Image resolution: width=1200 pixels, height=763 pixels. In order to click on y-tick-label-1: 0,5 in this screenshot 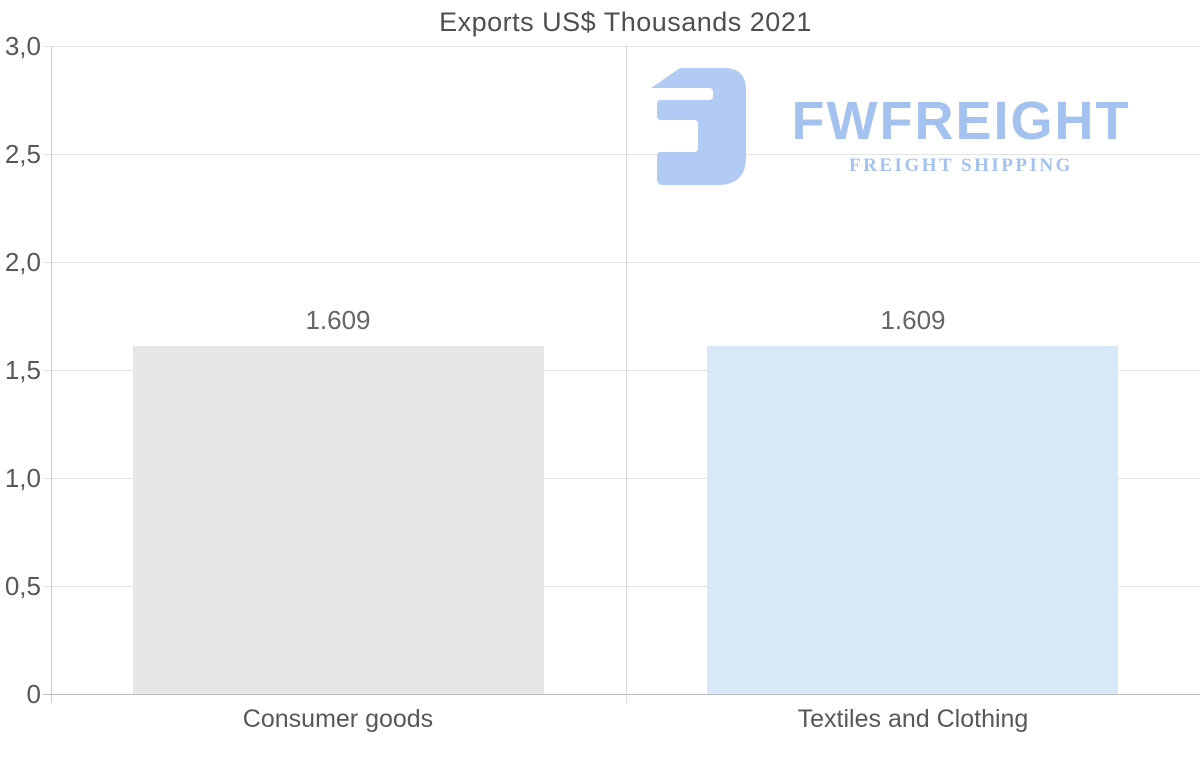, I will do `click(22, 586)`.